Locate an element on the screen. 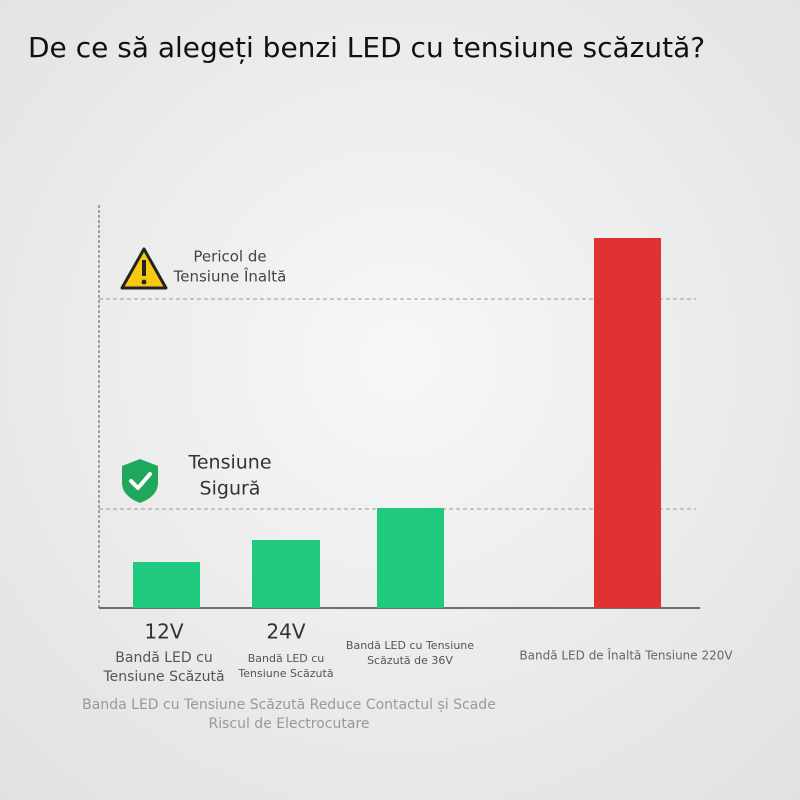 This screenshot has height=800, width=800. shield-icon is located at coordinates (140, 481).